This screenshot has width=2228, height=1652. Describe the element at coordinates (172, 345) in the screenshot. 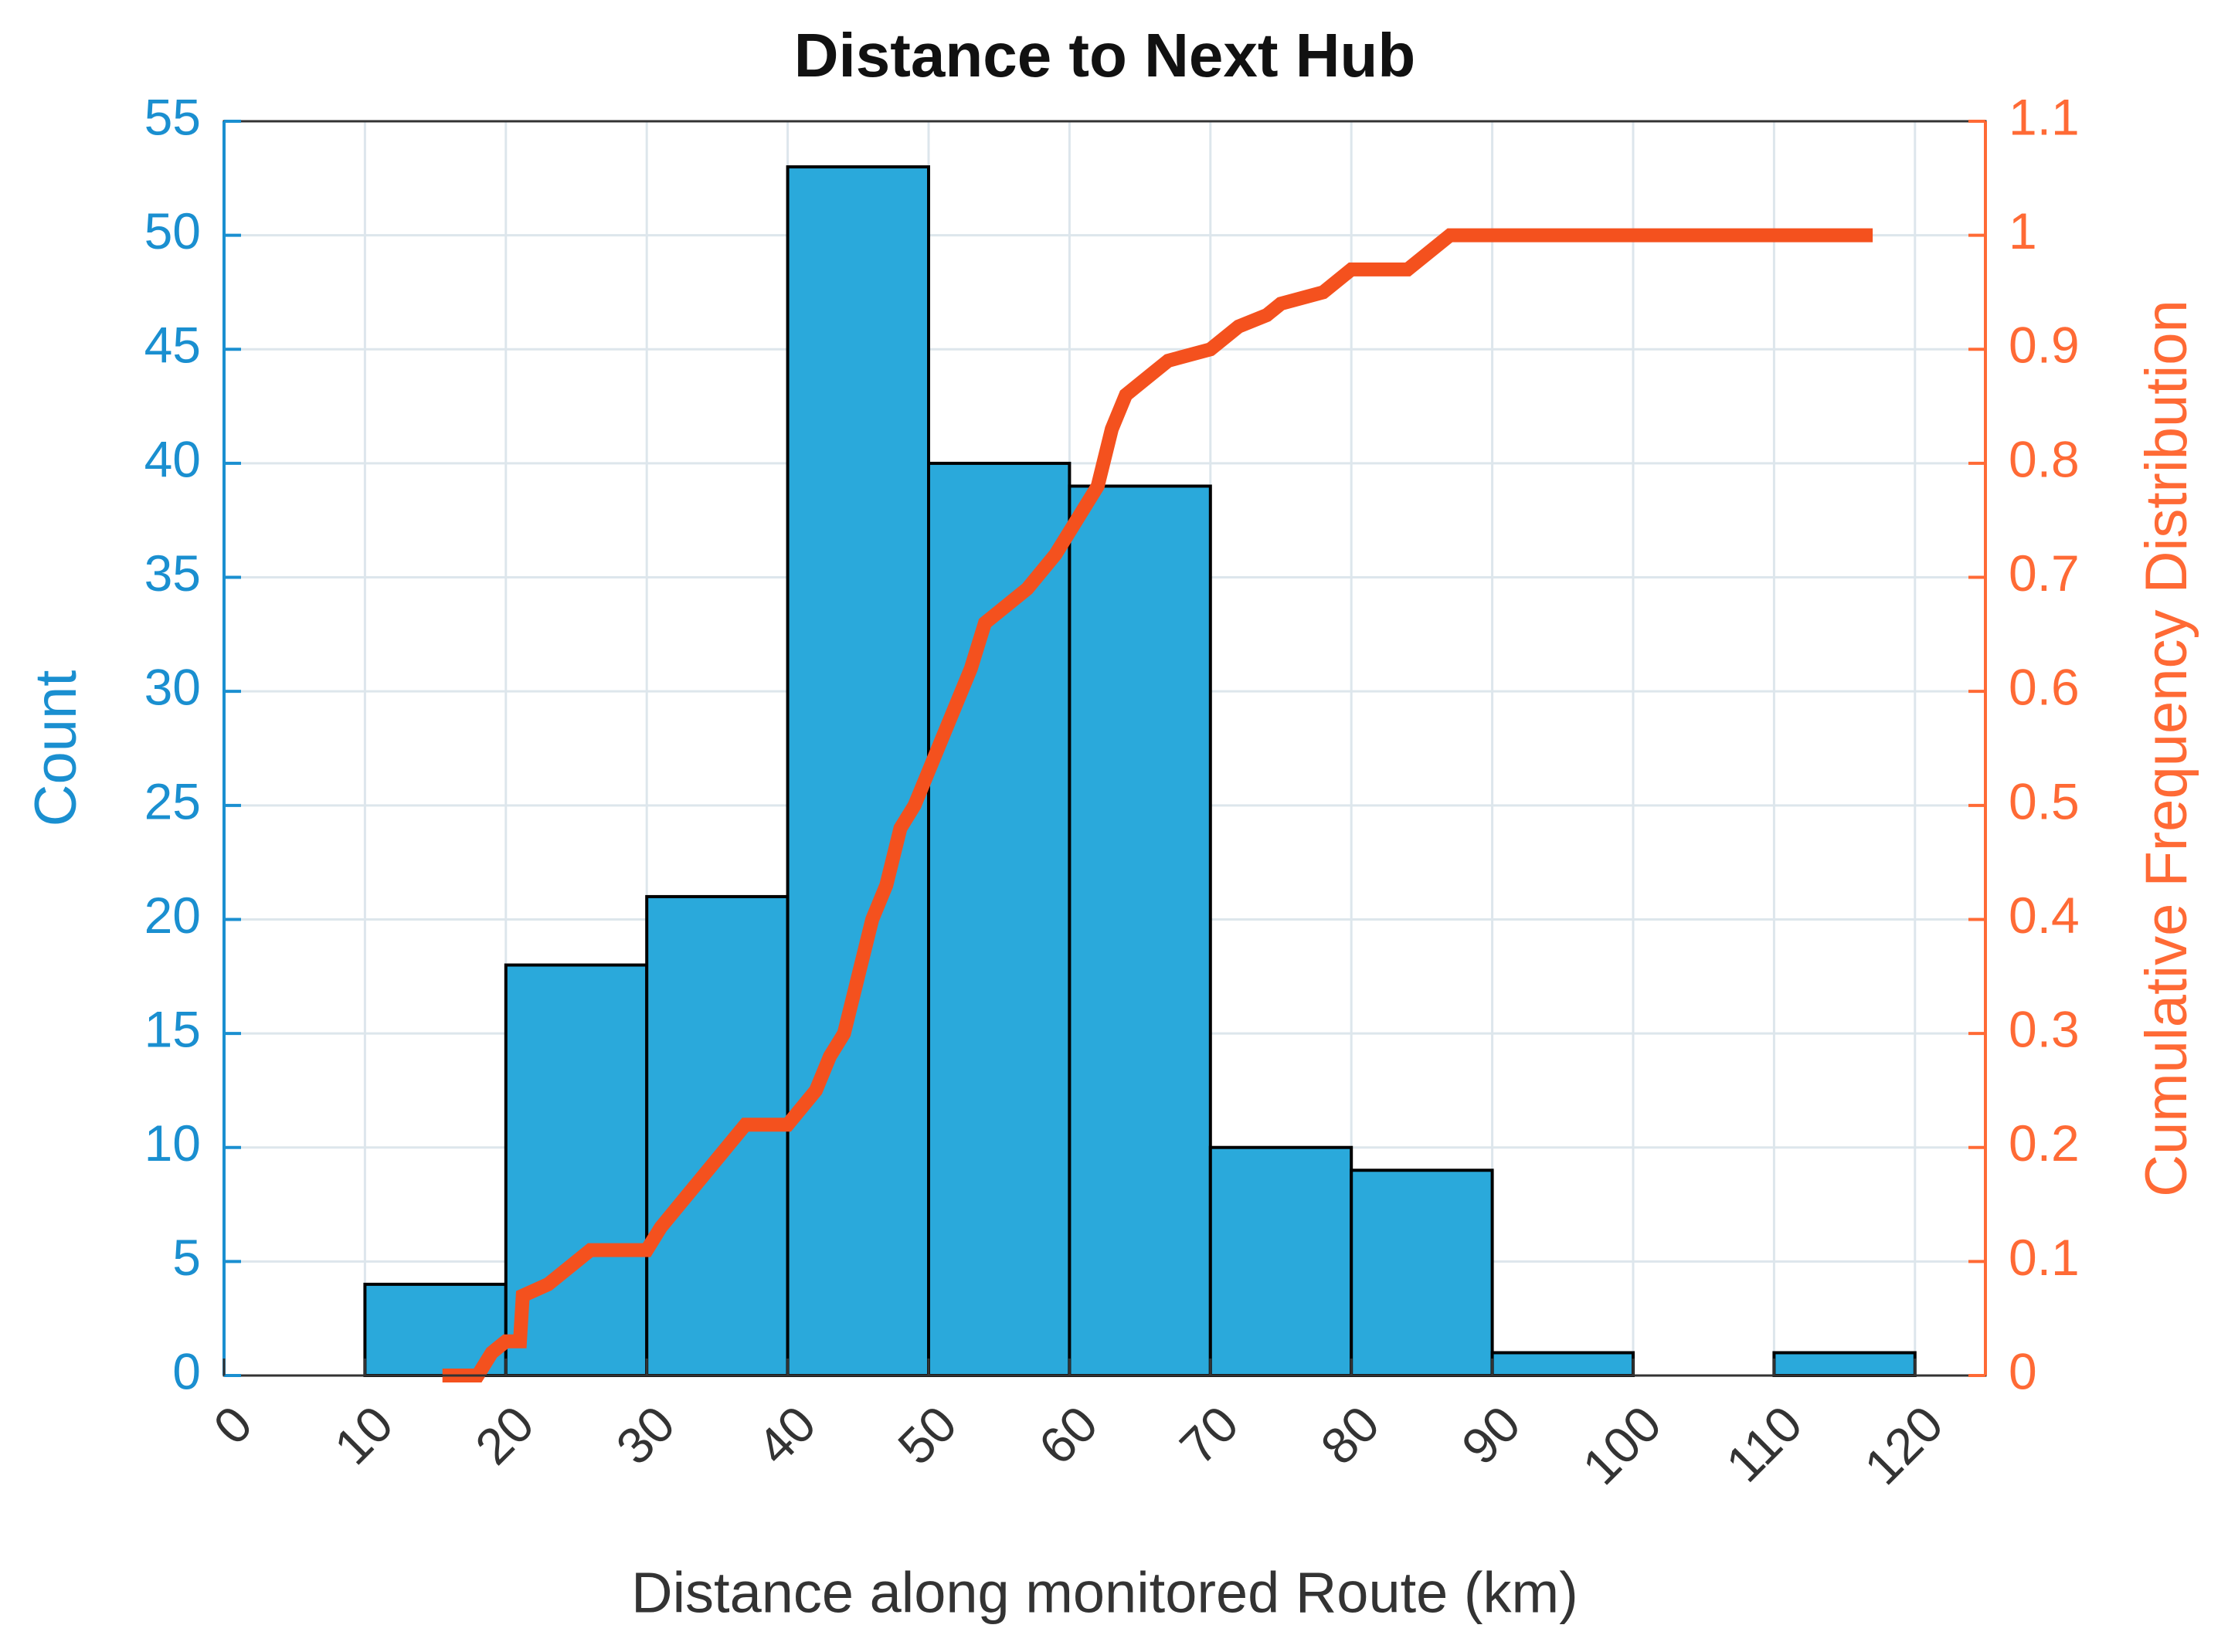

I see `y-tick-label: 45` at that location.